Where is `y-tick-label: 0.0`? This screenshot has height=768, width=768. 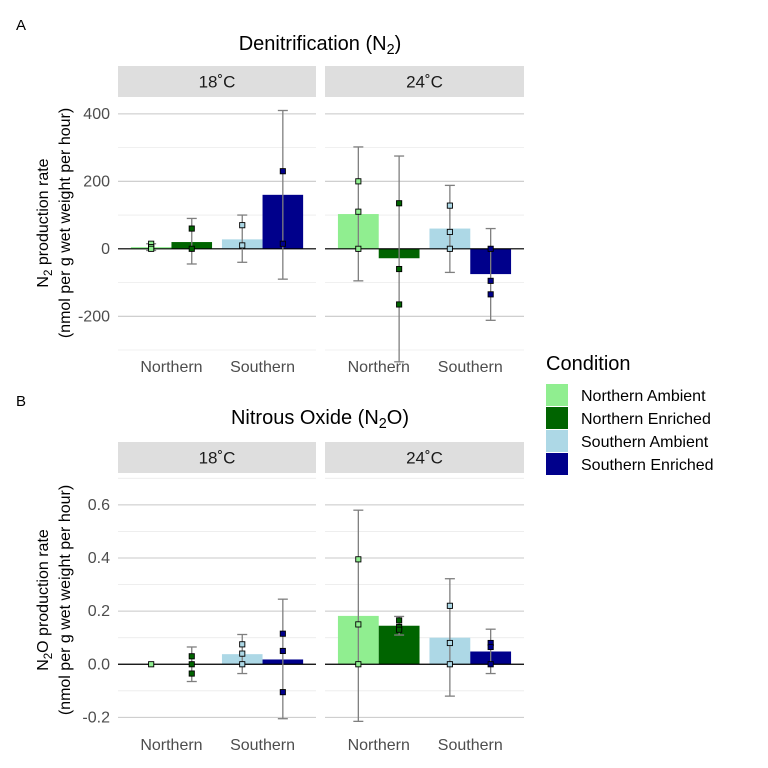 y-tick-label: 0.0 is located at coordinates (99, 664).